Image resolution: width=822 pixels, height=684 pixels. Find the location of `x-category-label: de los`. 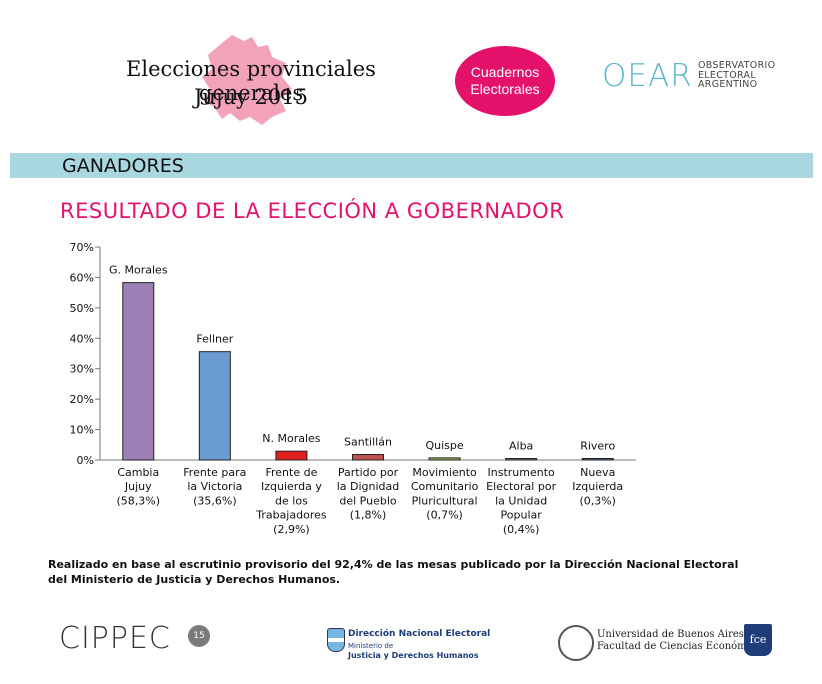

x-category-label: de los is located at coordinates (291, 500).